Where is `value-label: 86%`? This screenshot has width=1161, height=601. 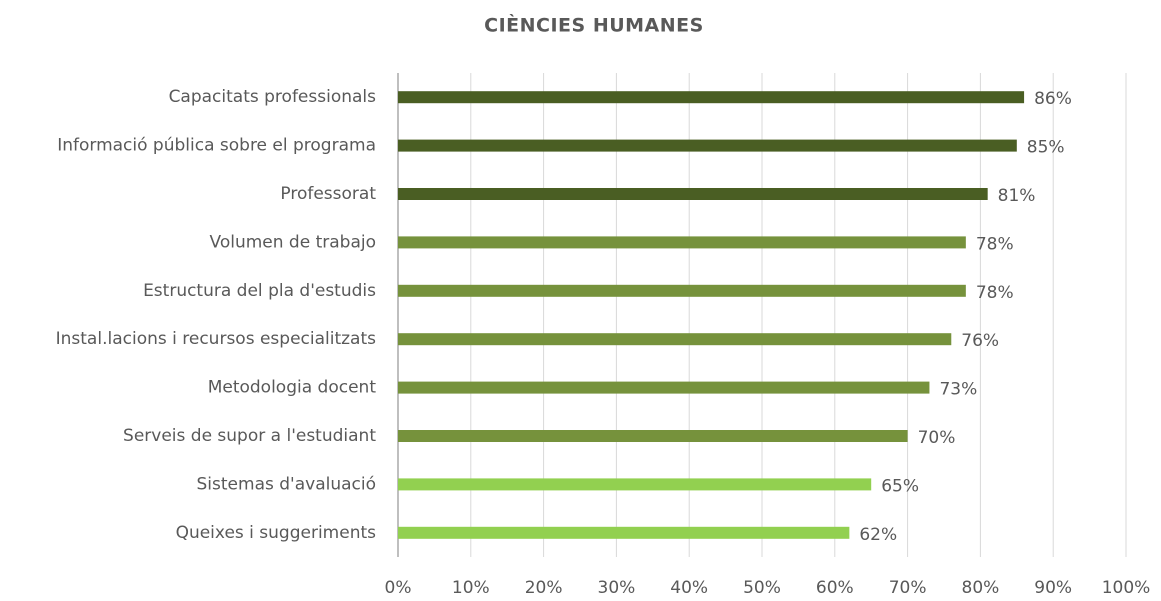 value-label: 86% is located at coordinates (1053, 99).